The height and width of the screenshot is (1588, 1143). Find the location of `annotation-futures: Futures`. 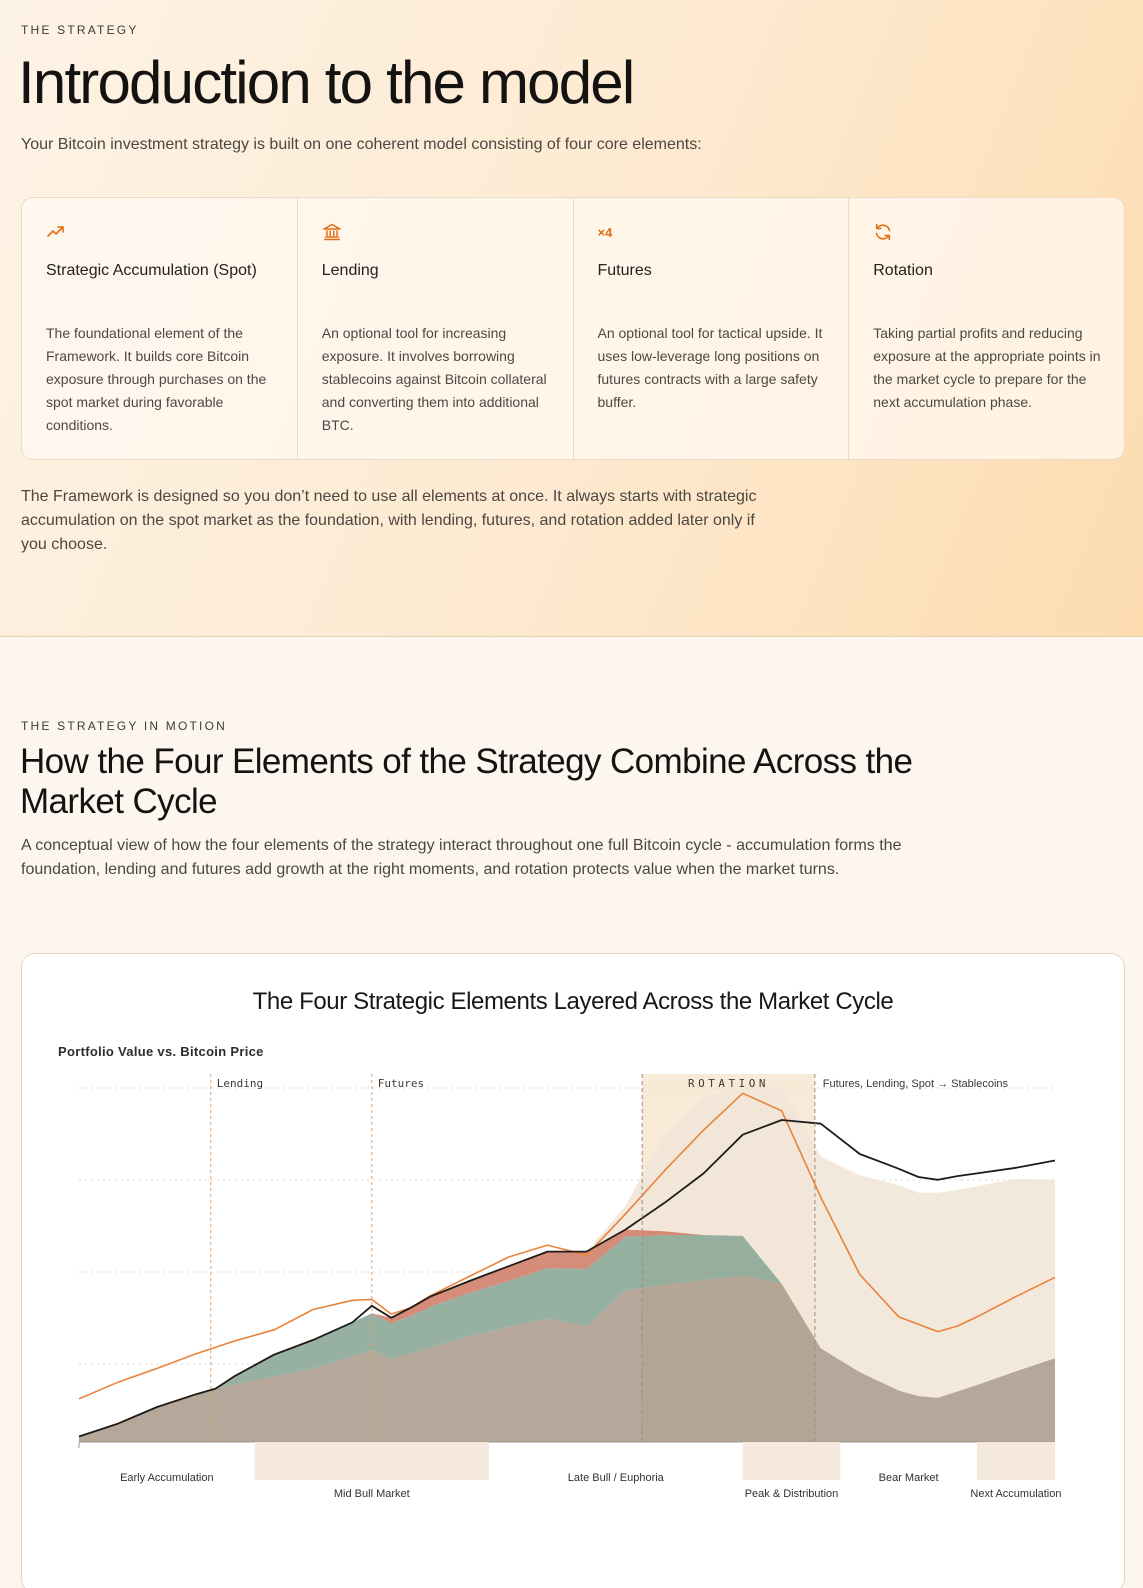

annotation-futures: Futures is located at coordinates (401, 1083).